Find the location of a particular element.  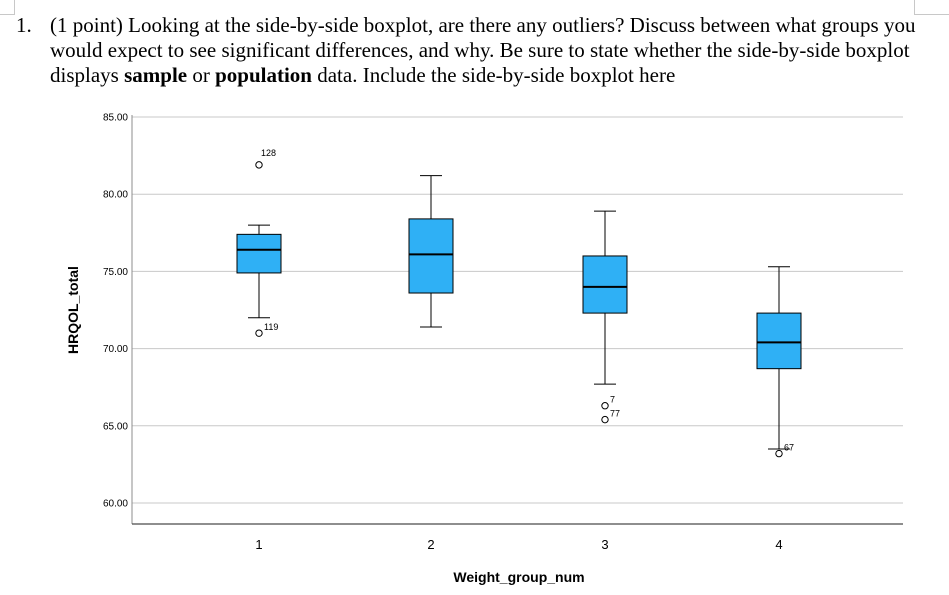

page-corner-mark-left is located at coordinates (7, 7).